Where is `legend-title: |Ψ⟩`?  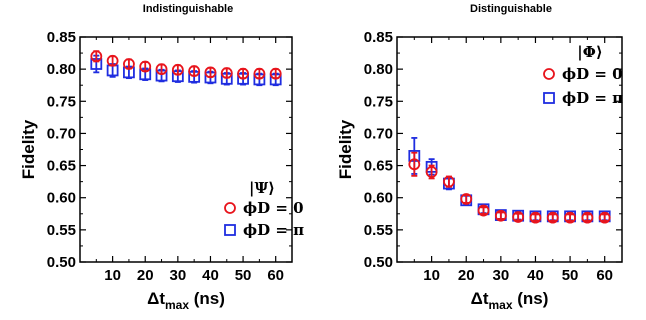
legend-title: |Ψ⟩ is located at coordinates (262, 188).